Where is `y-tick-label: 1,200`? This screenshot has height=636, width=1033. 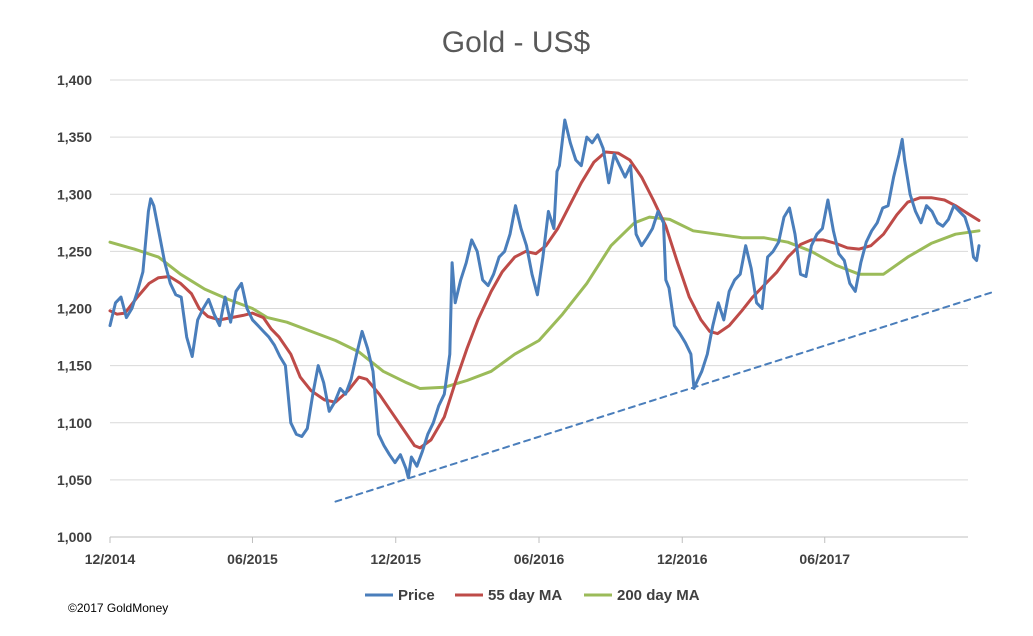 y-tick-label: 1,200 is located at coordinates (74, 309).